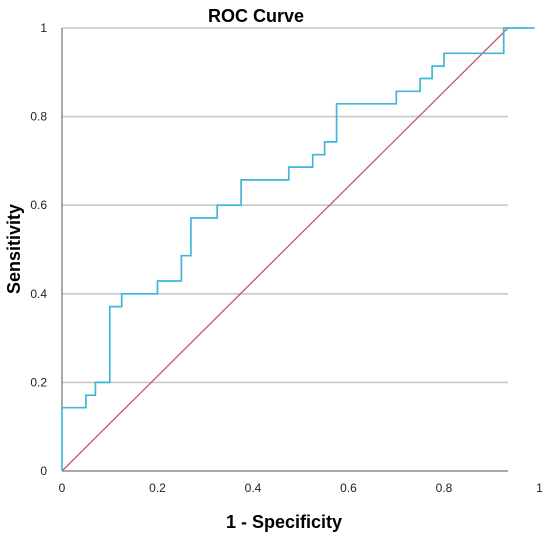 The height and width of the screenshot is (539, 550). I want to click on y-tick-label: 0.4, so click(38, 294).